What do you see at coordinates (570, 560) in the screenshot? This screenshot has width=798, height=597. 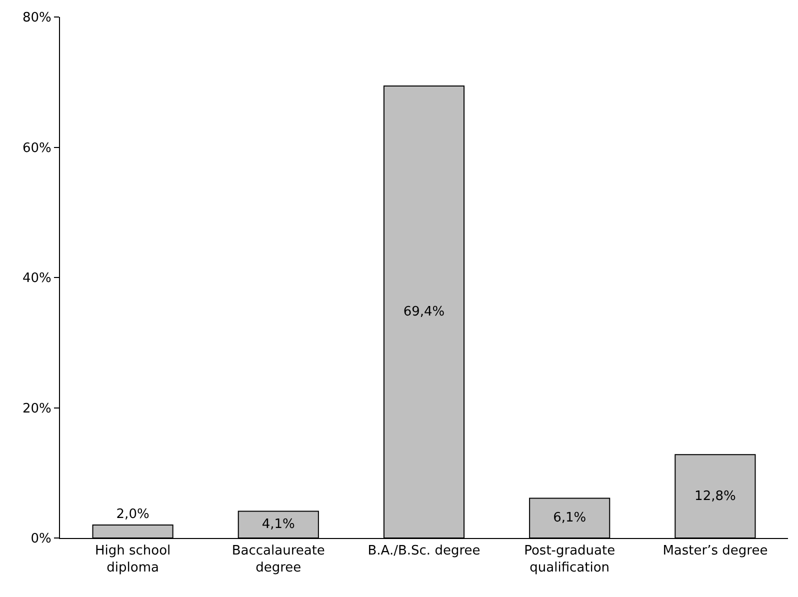 I see `x-tick-label: Post-graduate qualification` at bounding box center [570, 560].